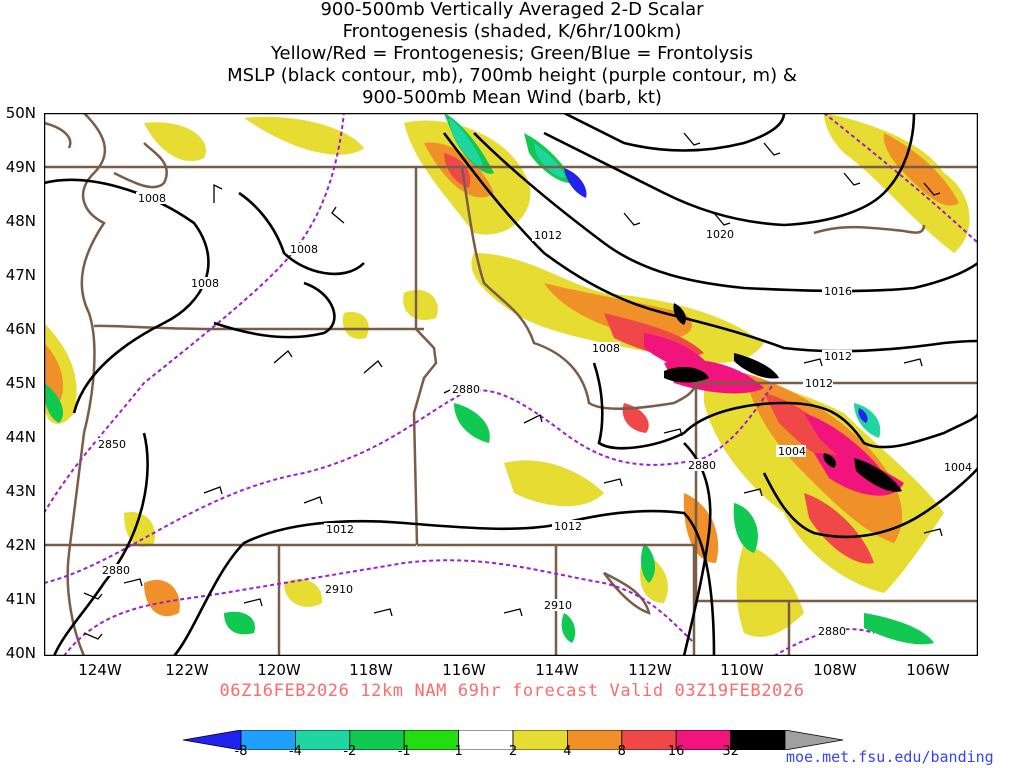 The width and height of the screenshot is (1024, 768). What do you see at coordinates (621, 751) in the screenshot?
I see `colorbar-label: 8` at bounding box center [621, 751].